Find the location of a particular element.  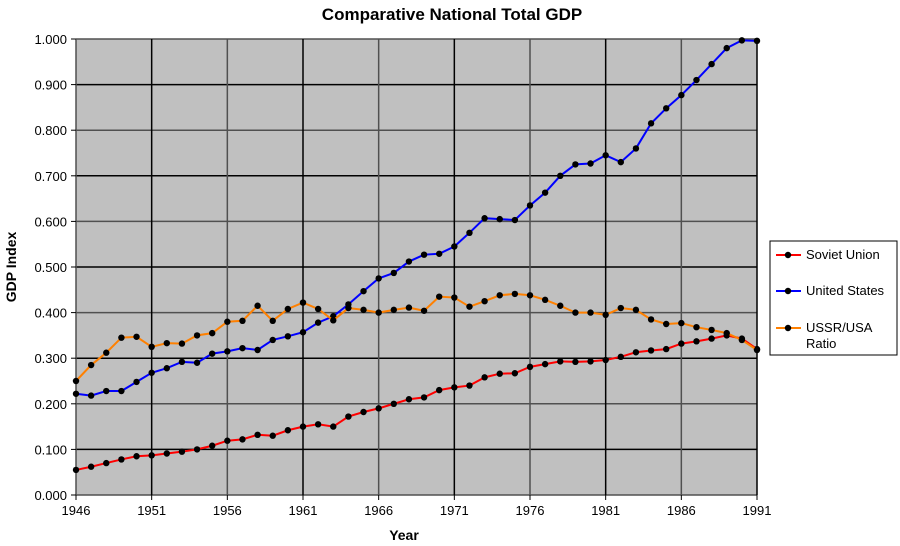

legend-label: Soviet Union is located at coordinates (843, 254).